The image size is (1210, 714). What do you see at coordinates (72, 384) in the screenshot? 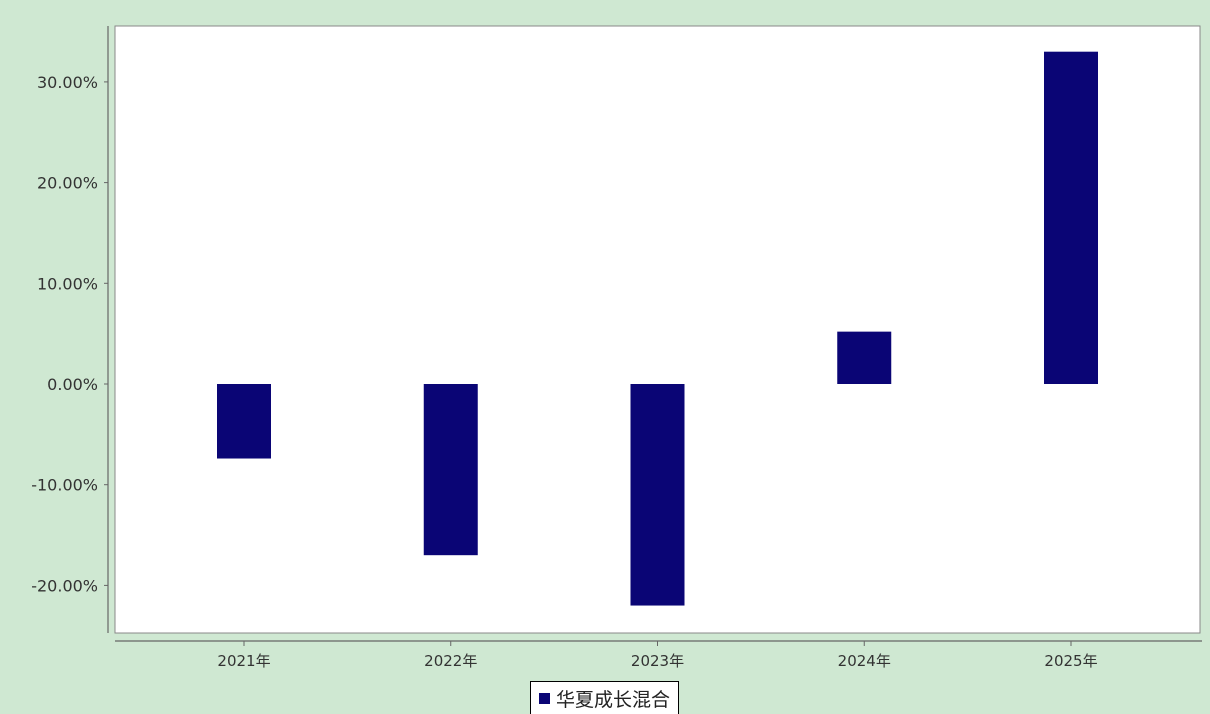
I see `y-tick-label: 0.00%` at bounding box center [72, 384].